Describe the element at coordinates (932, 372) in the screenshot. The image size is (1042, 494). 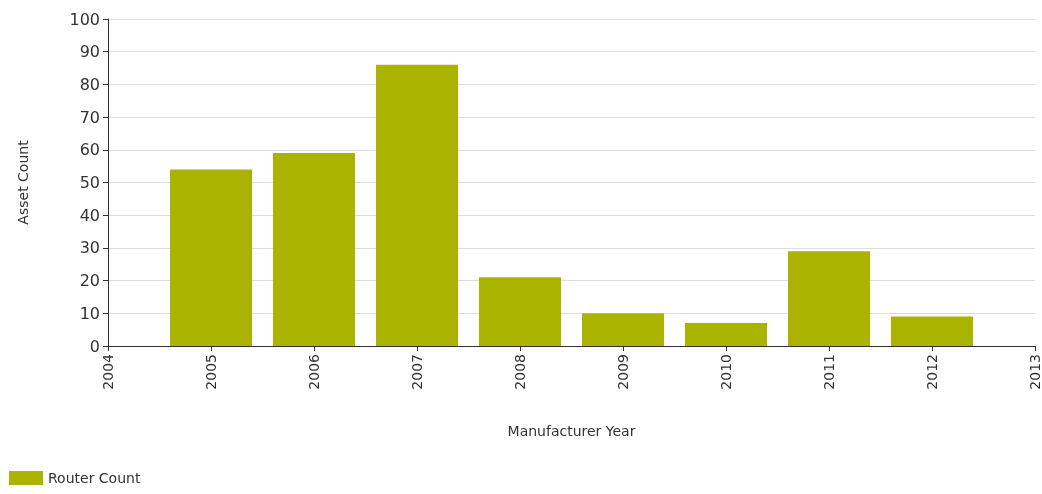
I see `x-tick-label: 2012` at that location.